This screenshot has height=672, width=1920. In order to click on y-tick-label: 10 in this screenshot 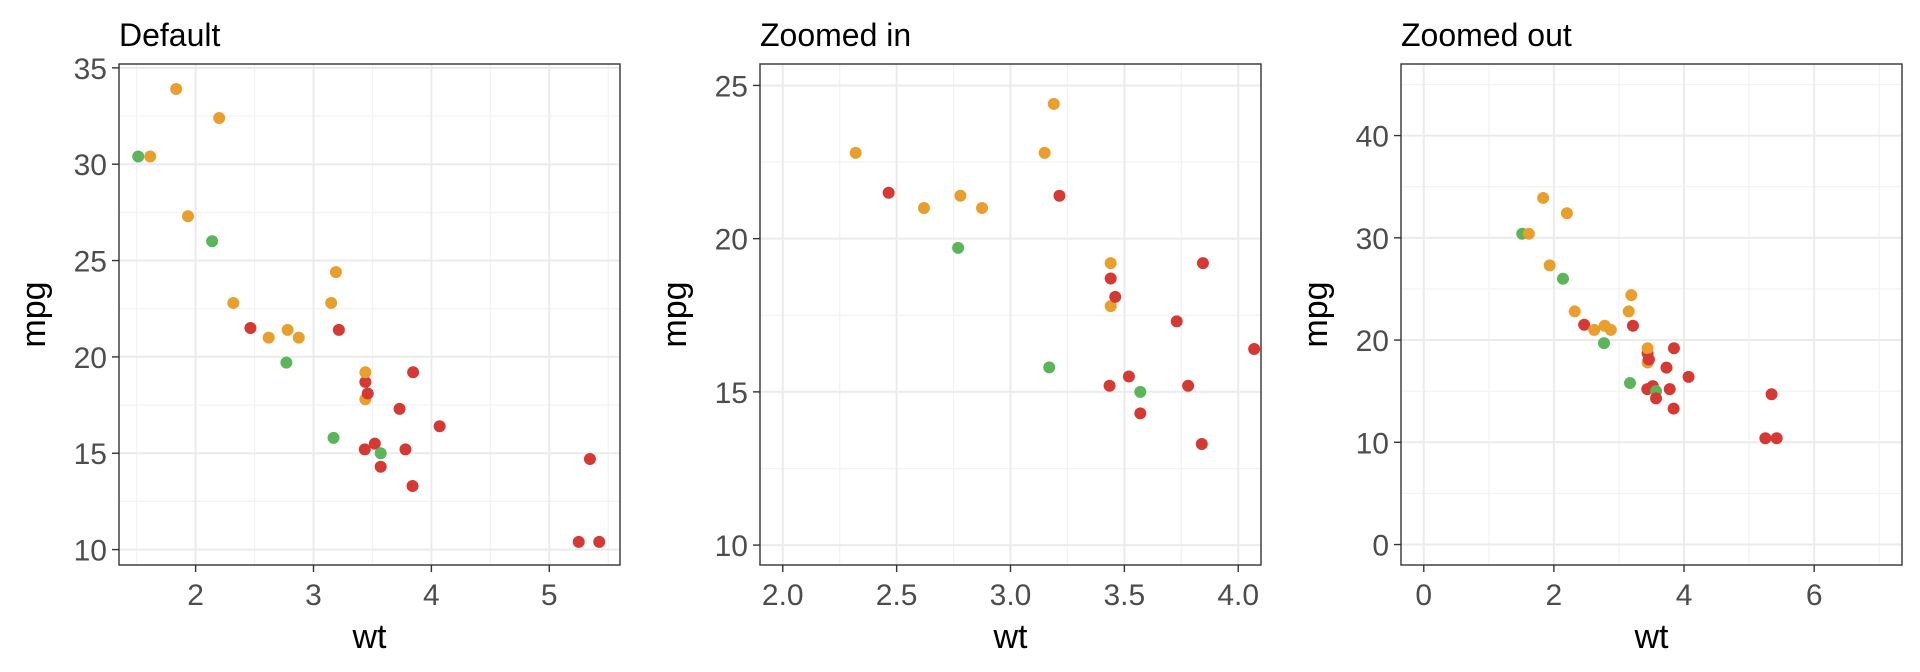, I will do `click(1372, 443)`.